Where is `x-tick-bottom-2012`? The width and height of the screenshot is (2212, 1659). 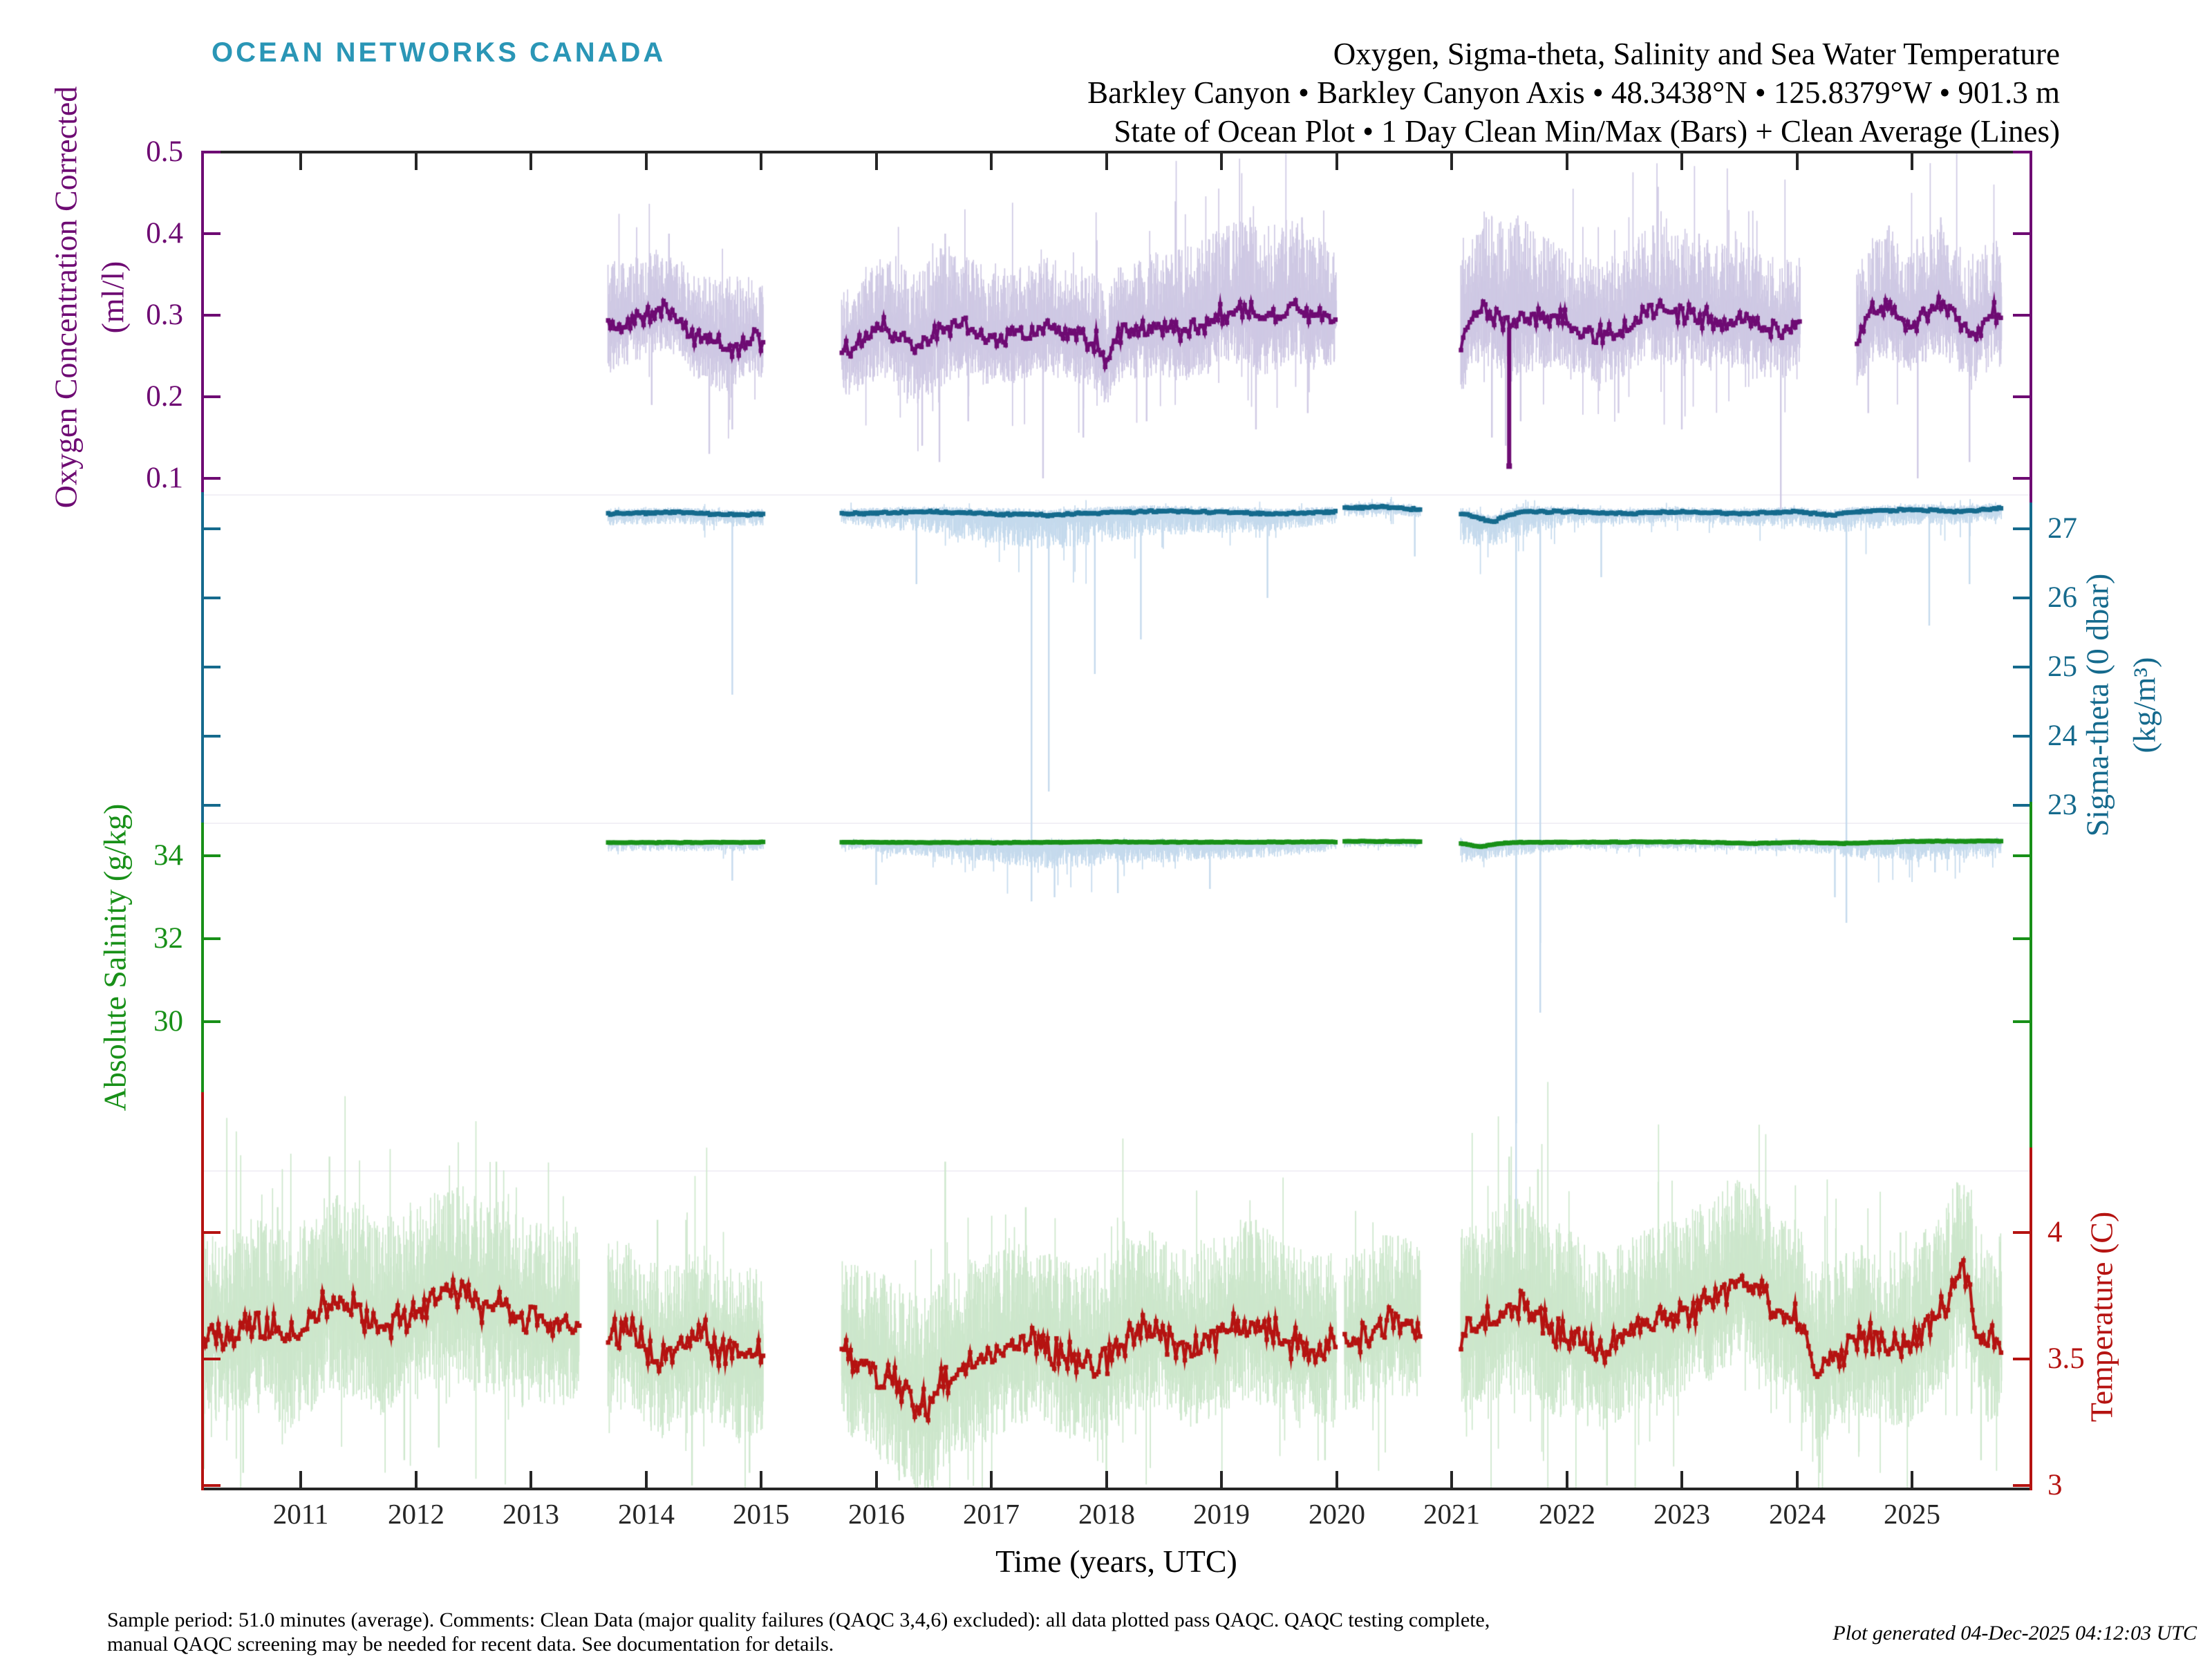
x-tick-bottom-2012 is located at coordinates (417, 1479).